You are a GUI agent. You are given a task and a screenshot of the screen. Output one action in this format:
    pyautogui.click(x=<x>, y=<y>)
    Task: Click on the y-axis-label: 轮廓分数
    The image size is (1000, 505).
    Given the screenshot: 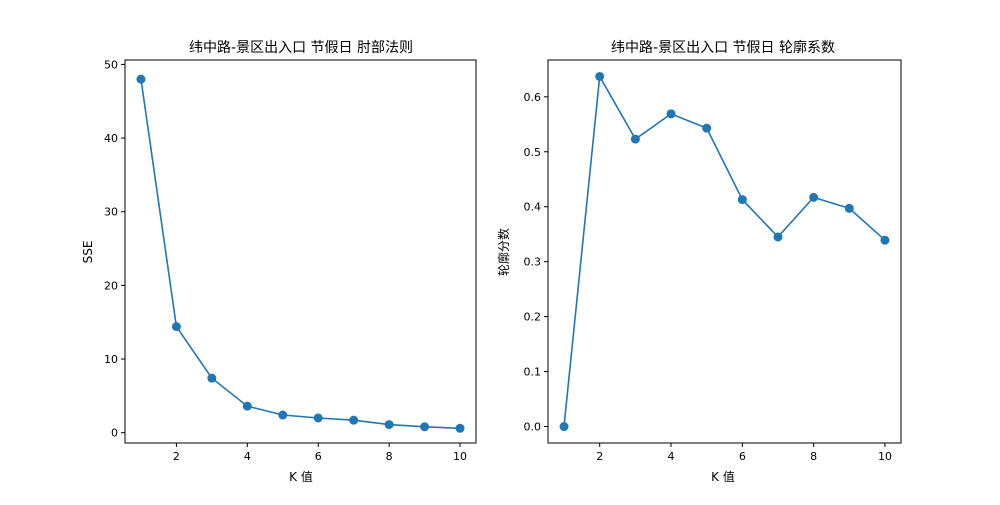 What is the action you would take?
    pyautogui.click(x=503, y=252)
    